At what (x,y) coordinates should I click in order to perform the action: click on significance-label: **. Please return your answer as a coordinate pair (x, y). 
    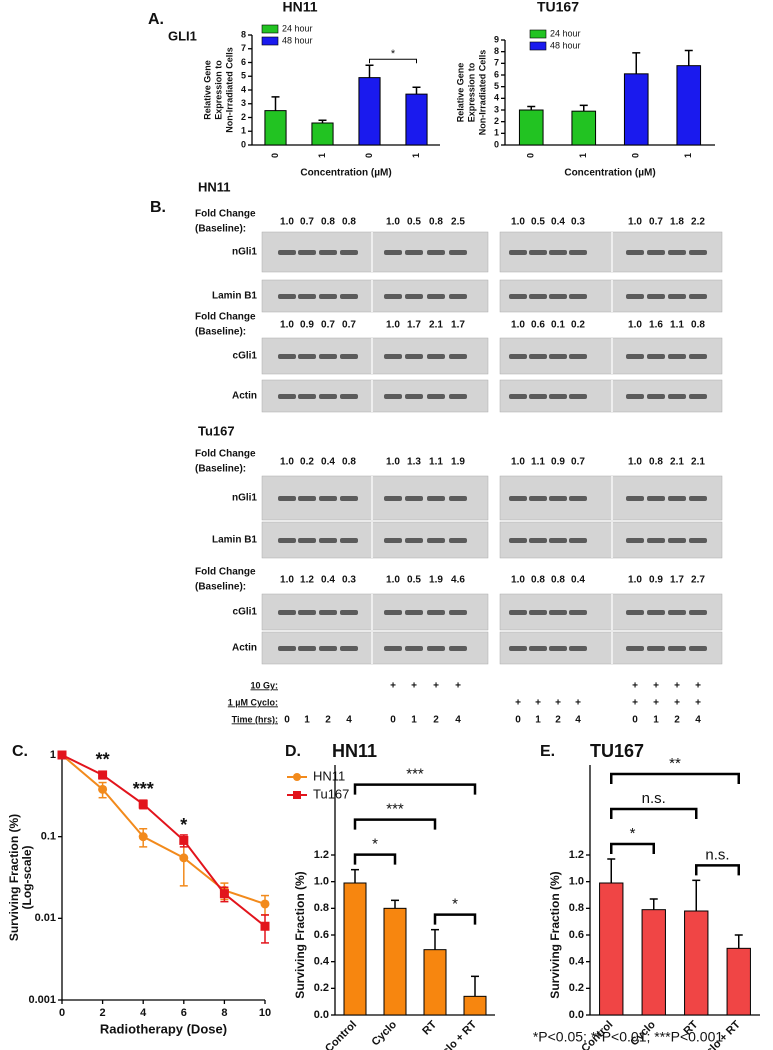
    Looking at the image, I should click on (675, 763).